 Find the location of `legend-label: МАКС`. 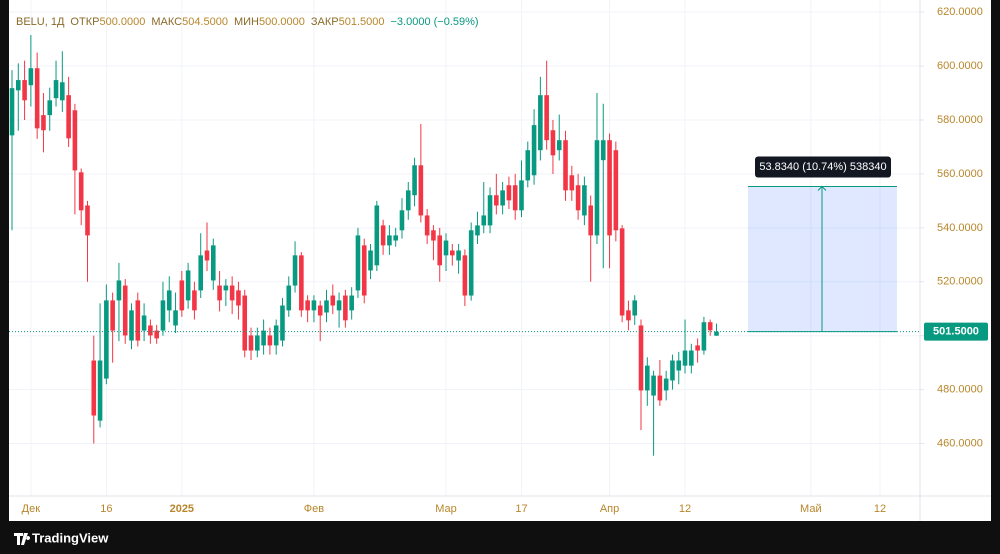

legend-label: МАКС is located at coordinates (166, 22).